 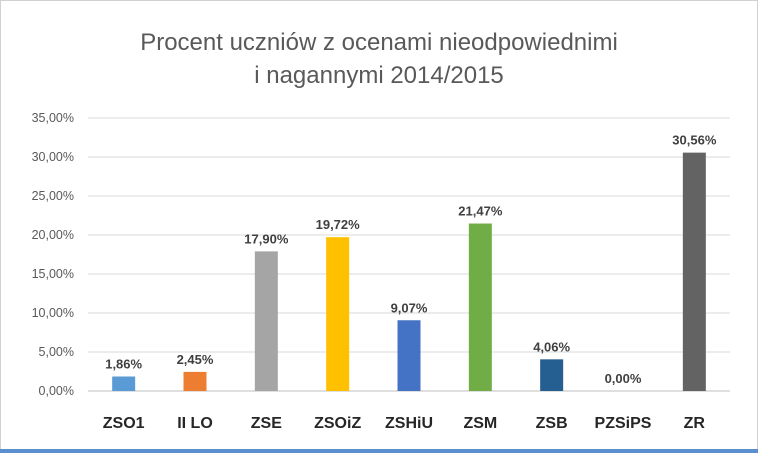 What do you see at coordinates (480, 211) in the screenshot?
I see `data-label: 21,47%` at bounding box center [480, 211].